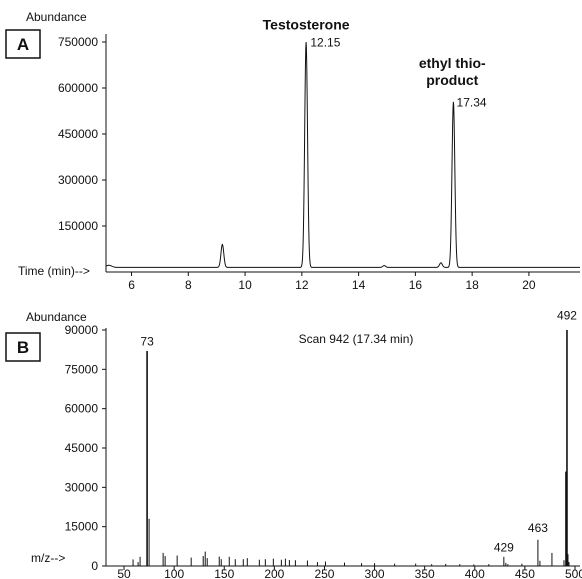 Image resolution: width=582 pixels, height=579 pixels. What do you see at coordinates (174, 573) in the screenshot?
I see `panel-b-xtick-label: 100` at bounding box center [174, 573].